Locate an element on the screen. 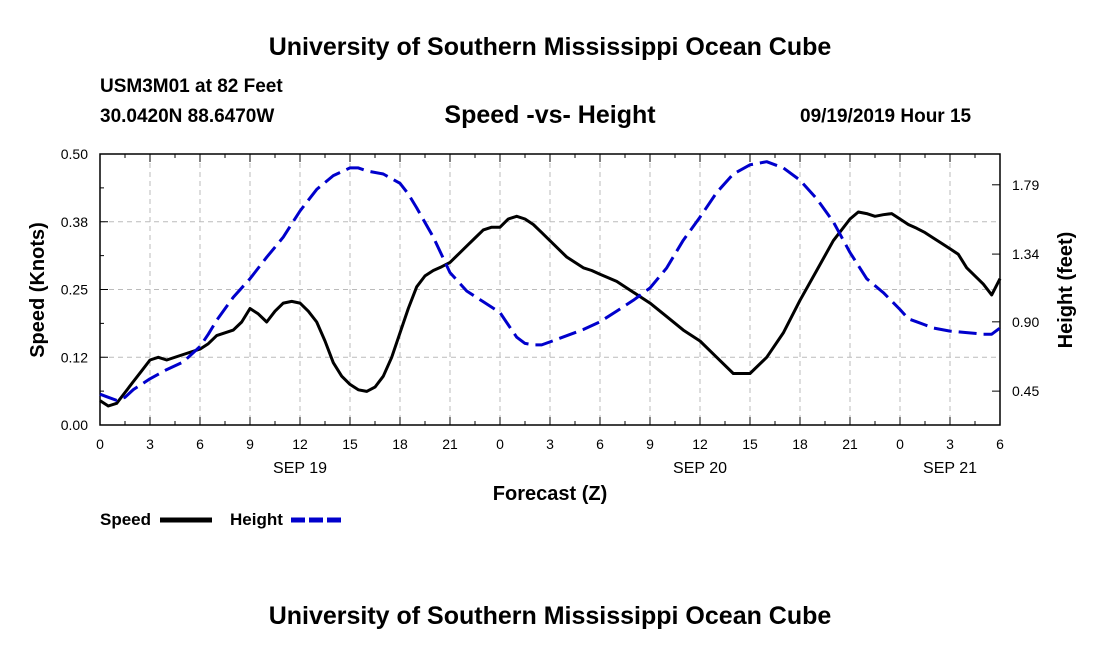 The image size is (1100, 650). y-tick-label: 0.00 is located at coordinates (74, 425).